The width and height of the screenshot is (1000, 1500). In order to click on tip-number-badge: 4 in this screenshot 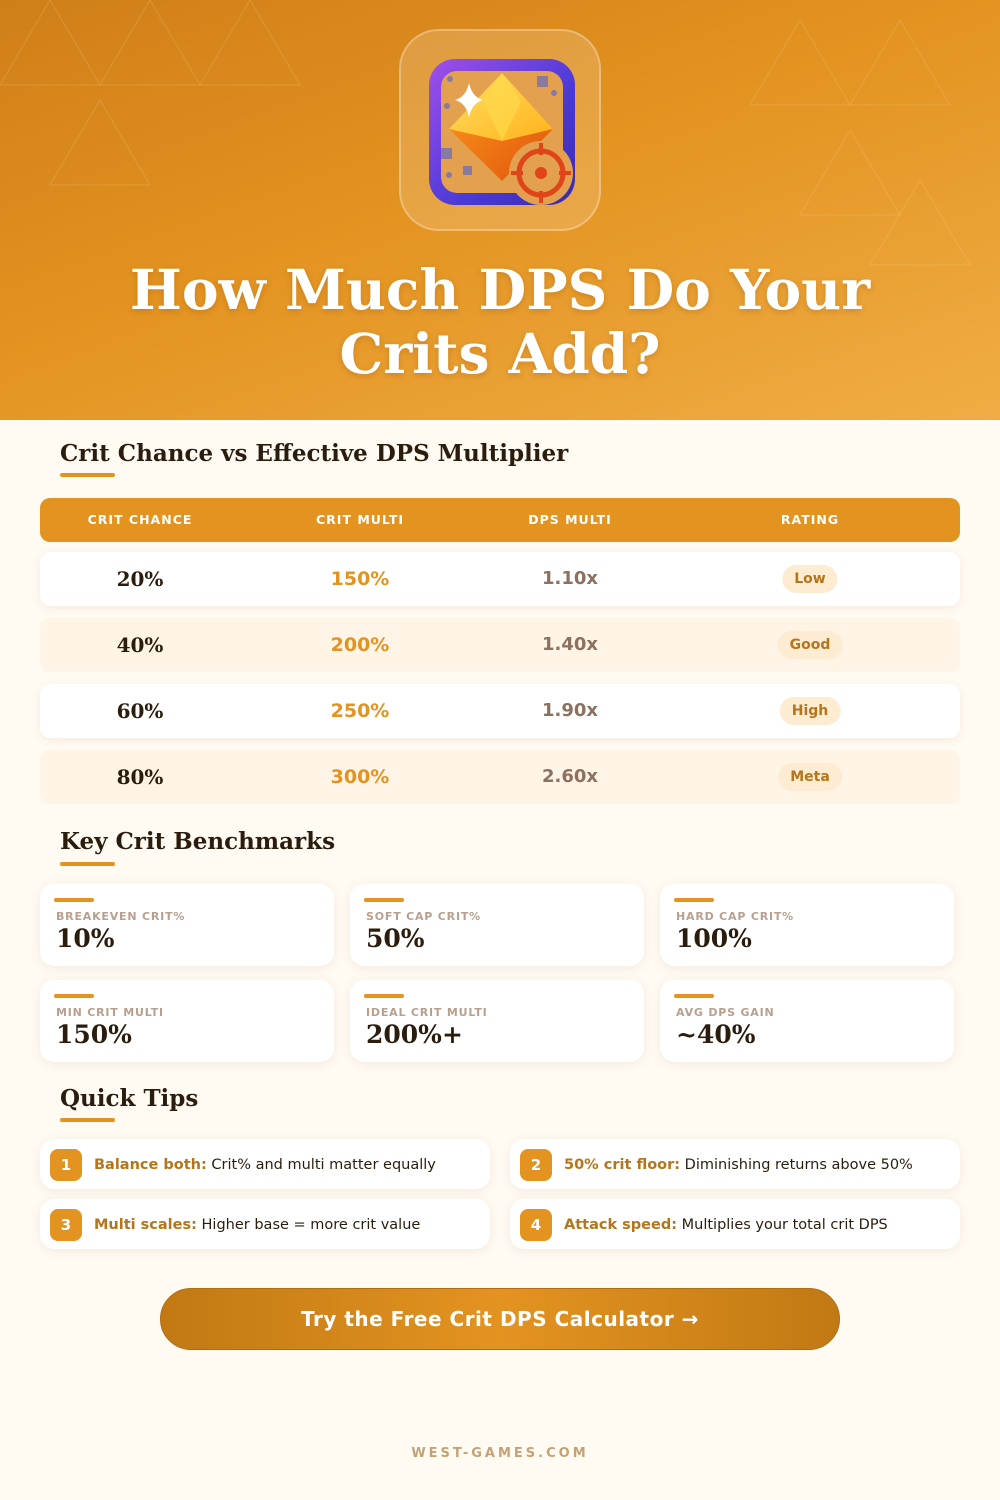, I will do `click(536, 1225)`.